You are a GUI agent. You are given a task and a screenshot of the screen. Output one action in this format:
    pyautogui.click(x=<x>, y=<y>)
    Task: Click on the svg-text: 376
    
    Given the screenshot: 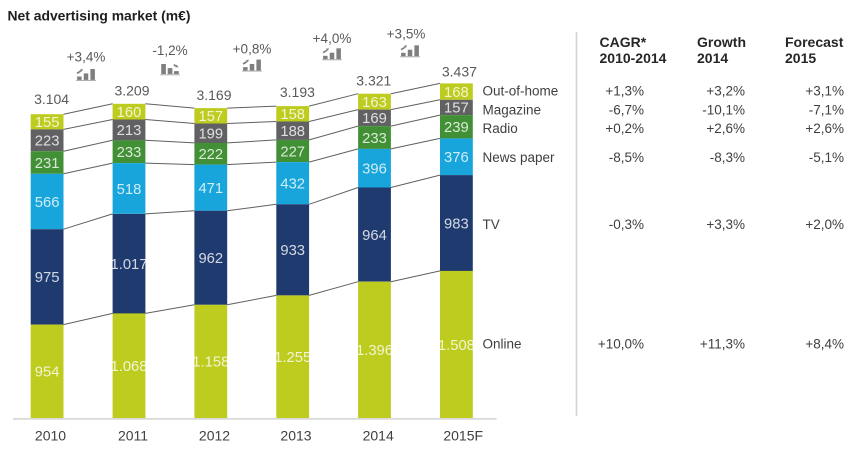 What is the action you would take?
    pyautogui.click(x=456, y=158)
    